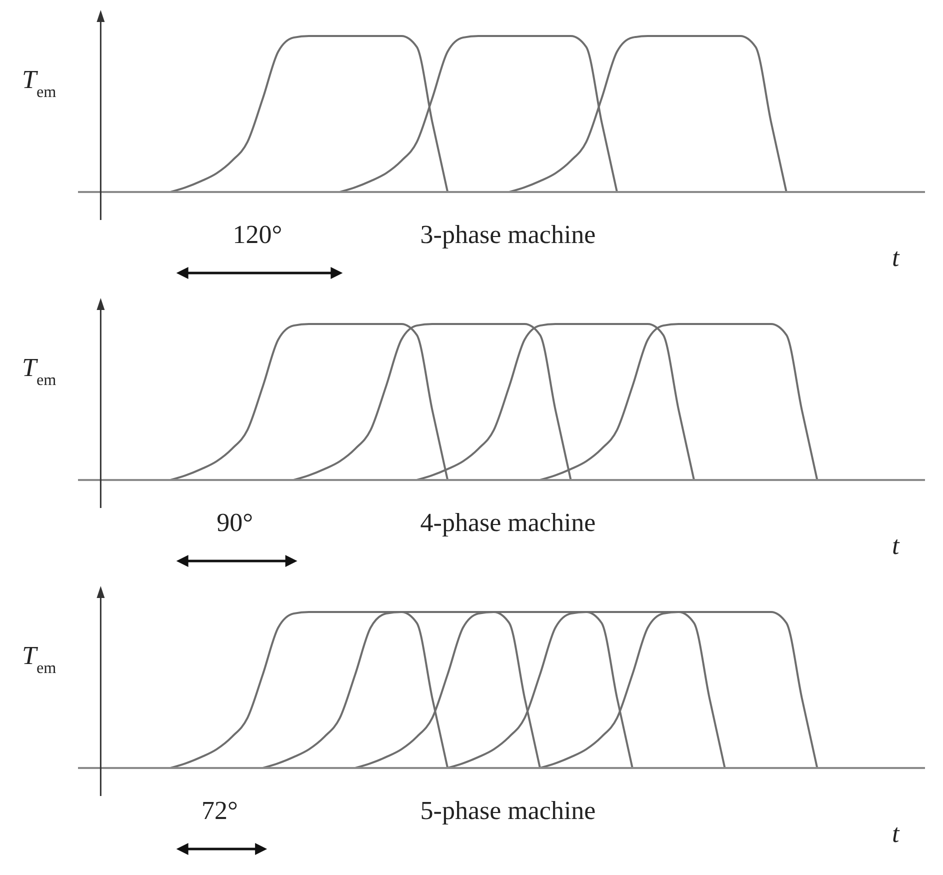 The width and height of the screenshot is (943, 875). I want to click on text: 3-phase machine, so click(508, 234).